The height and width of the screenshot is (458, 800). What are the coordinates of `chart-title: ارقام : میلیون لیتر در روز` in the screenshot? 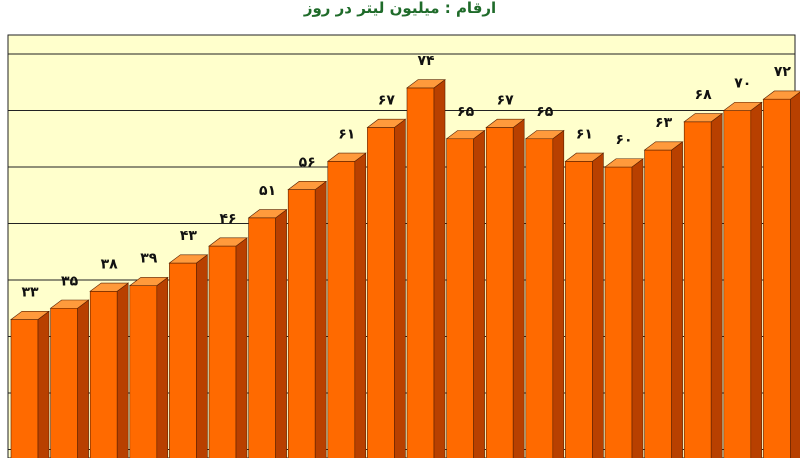 It's located at (399, 8).